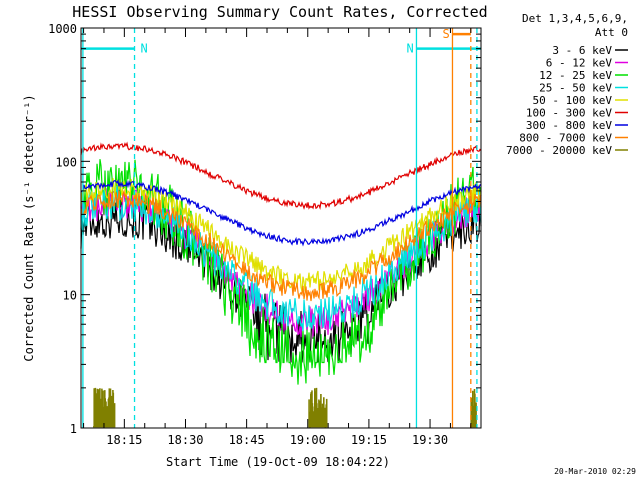  I want to click on y-tick-label-1: 10, so click(70, 296).